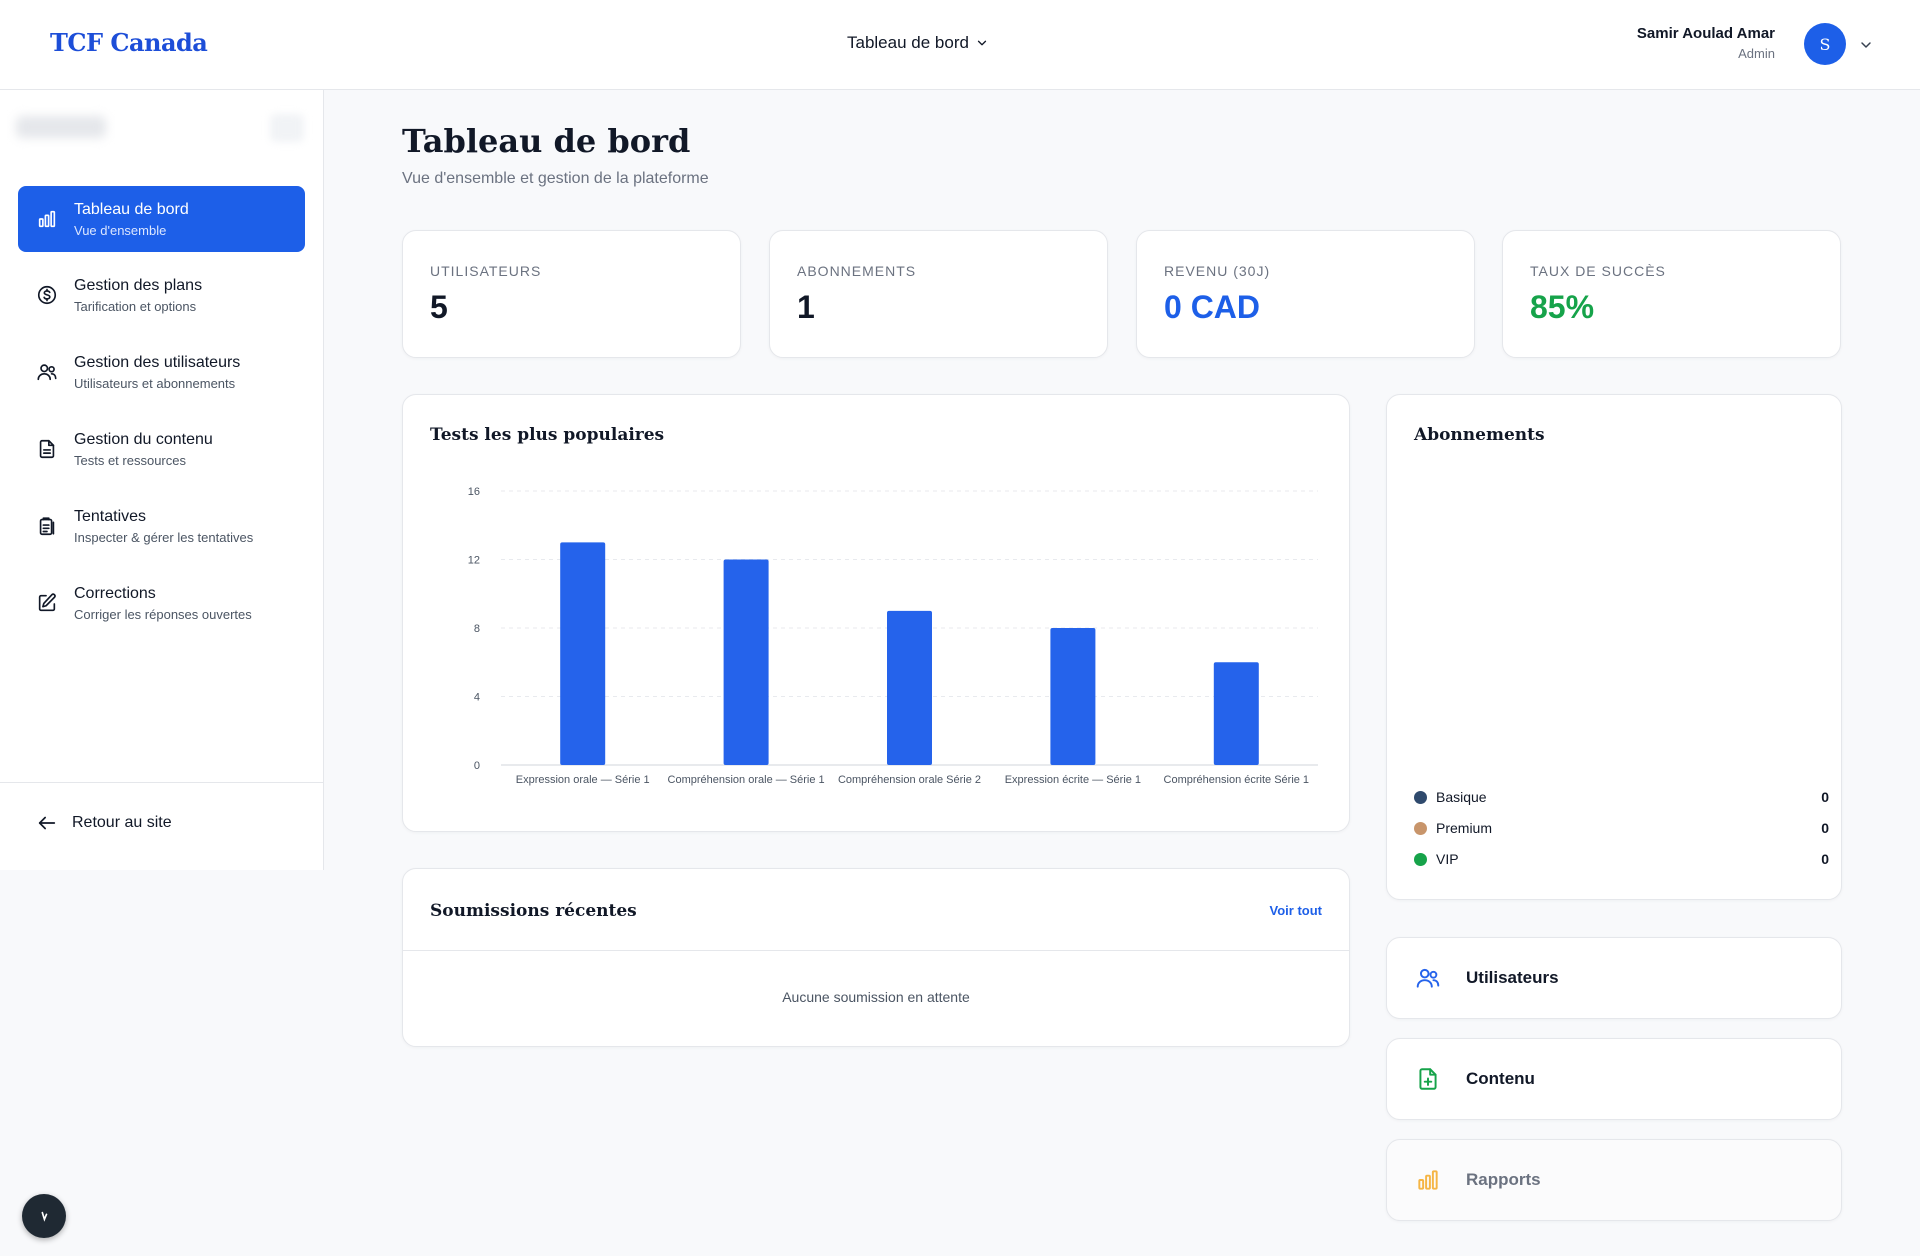  What do you see at coordinates (1073, 780) in the screenshot?
I see `x-tick-label: Expression écrite — Série 1` at bounding box center [1073, 780].